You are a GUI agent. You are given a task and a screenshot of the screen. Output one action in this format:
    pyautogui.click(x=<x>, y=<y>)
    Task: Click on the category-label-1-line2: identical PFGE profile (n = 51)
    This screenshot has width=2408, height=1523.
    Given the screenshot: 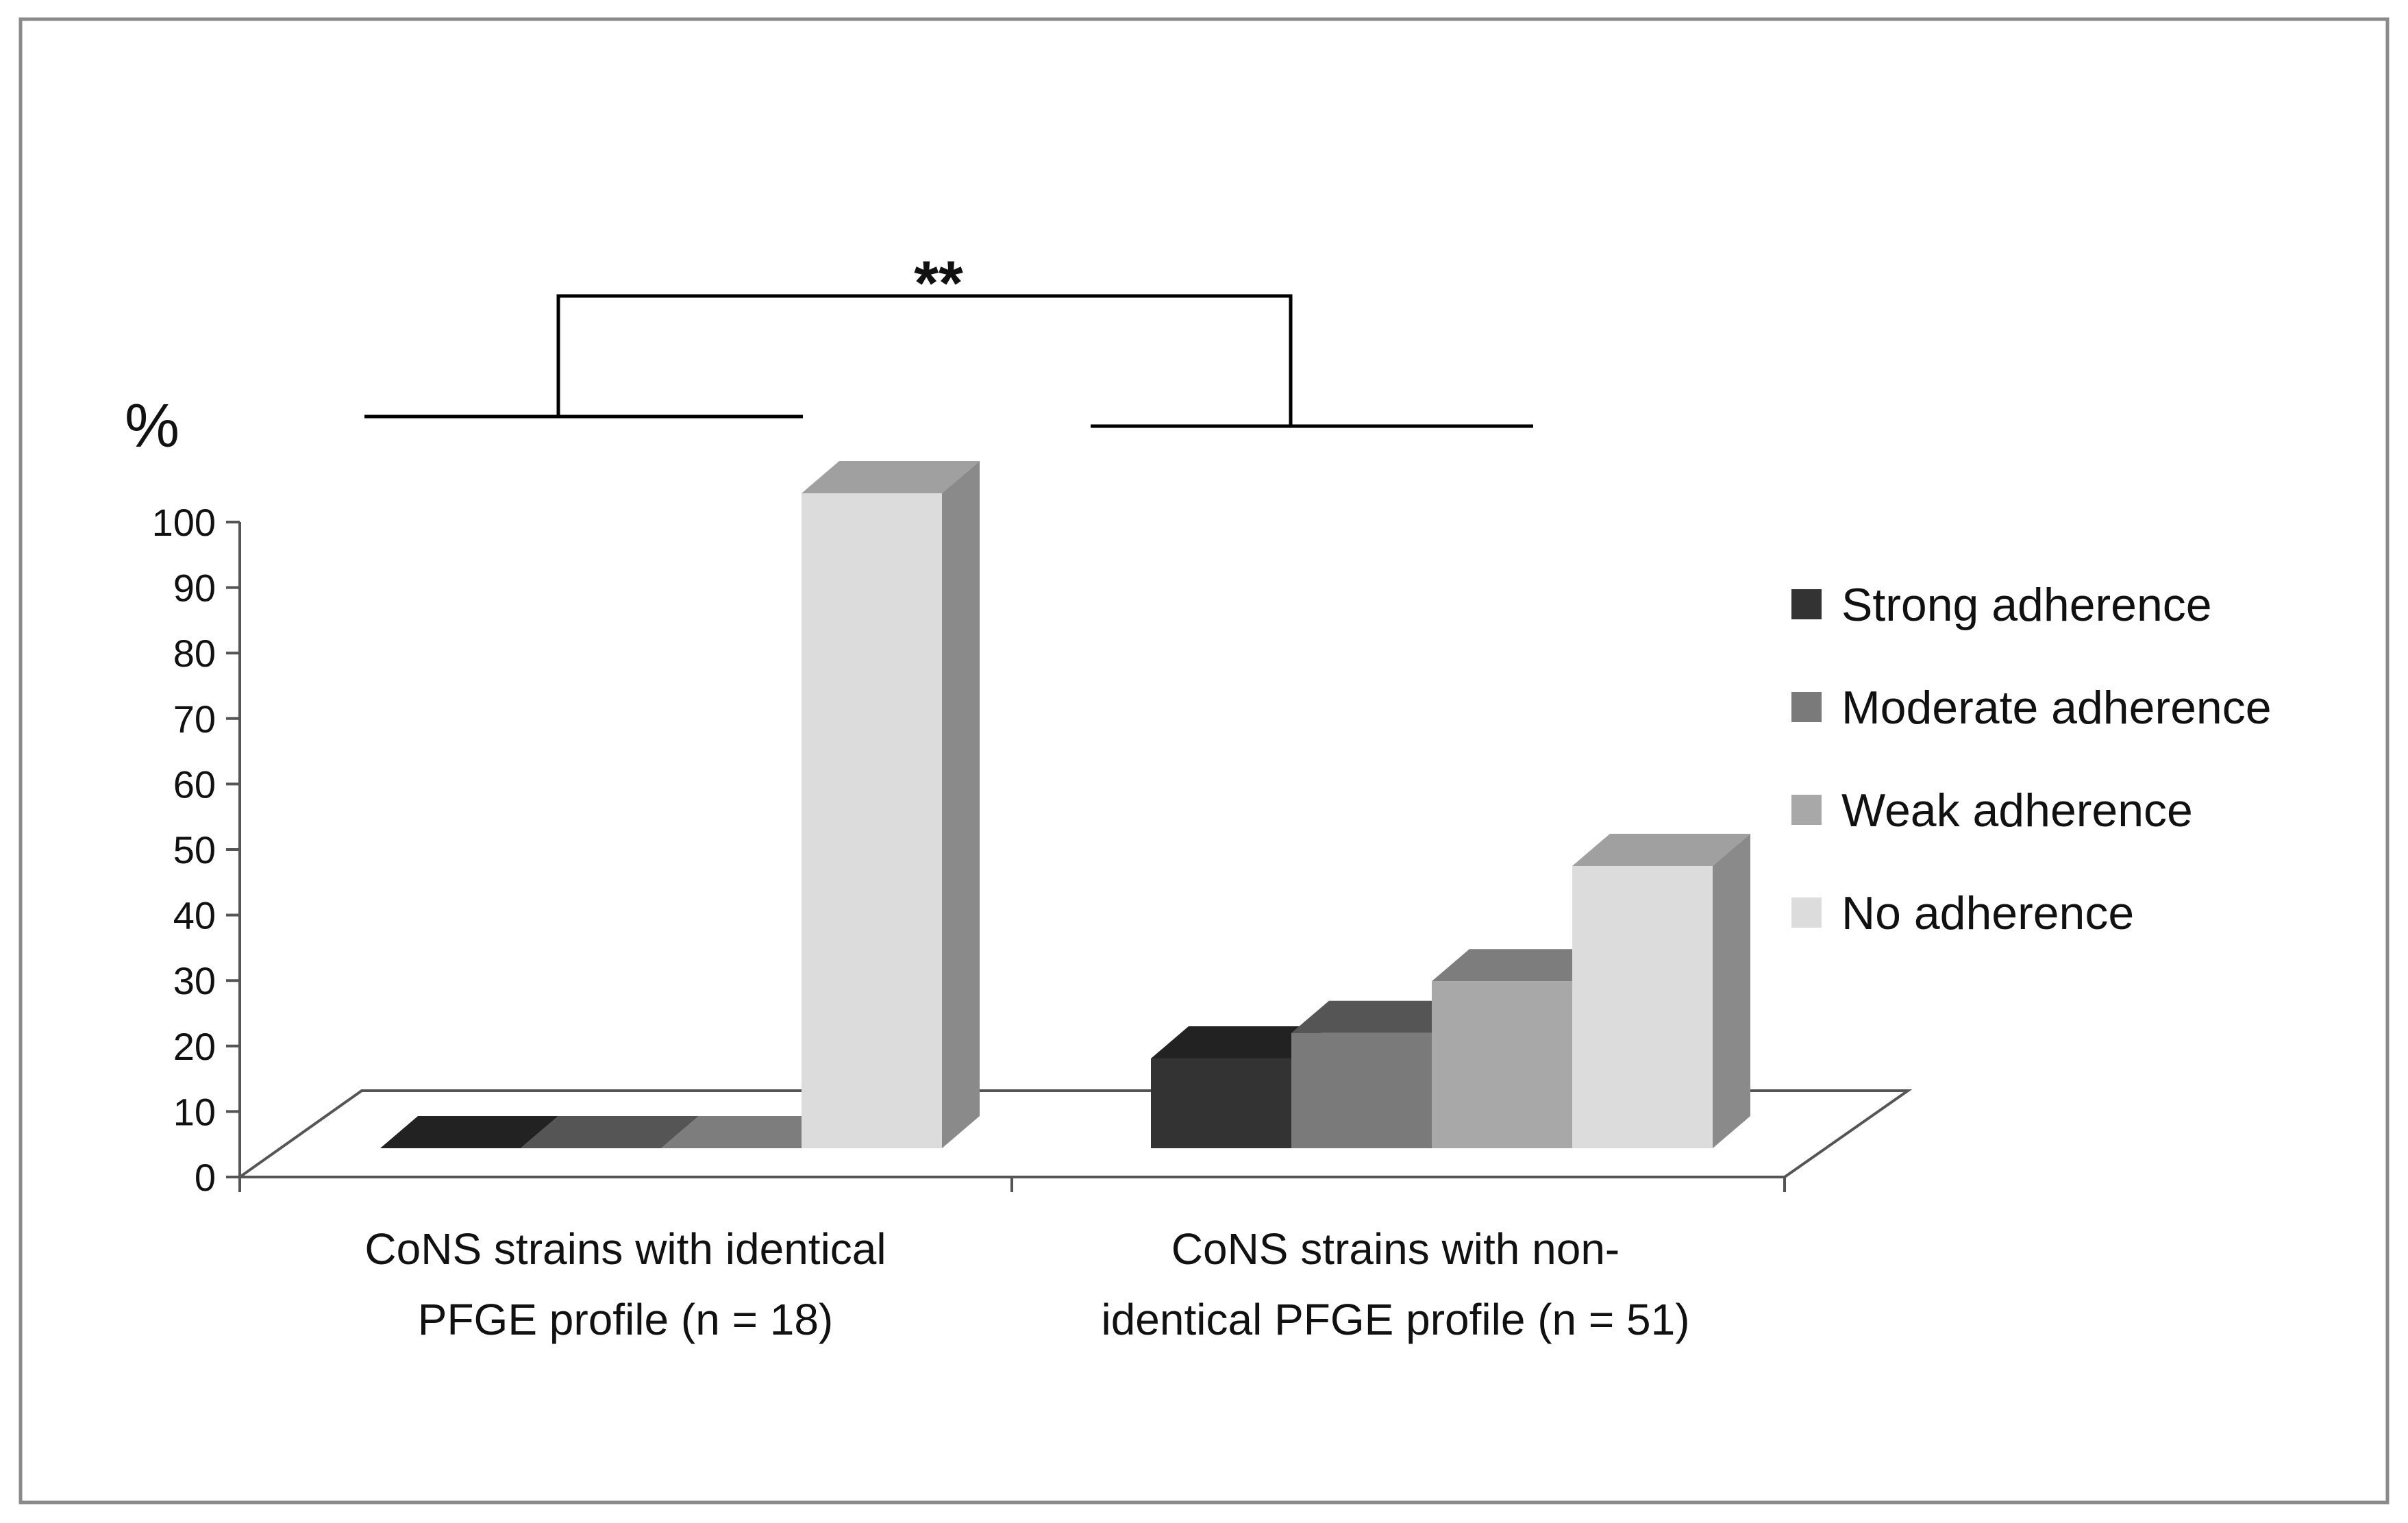 What is the action you would take?
    pyautogui.click(x=1395, y=1319)
    